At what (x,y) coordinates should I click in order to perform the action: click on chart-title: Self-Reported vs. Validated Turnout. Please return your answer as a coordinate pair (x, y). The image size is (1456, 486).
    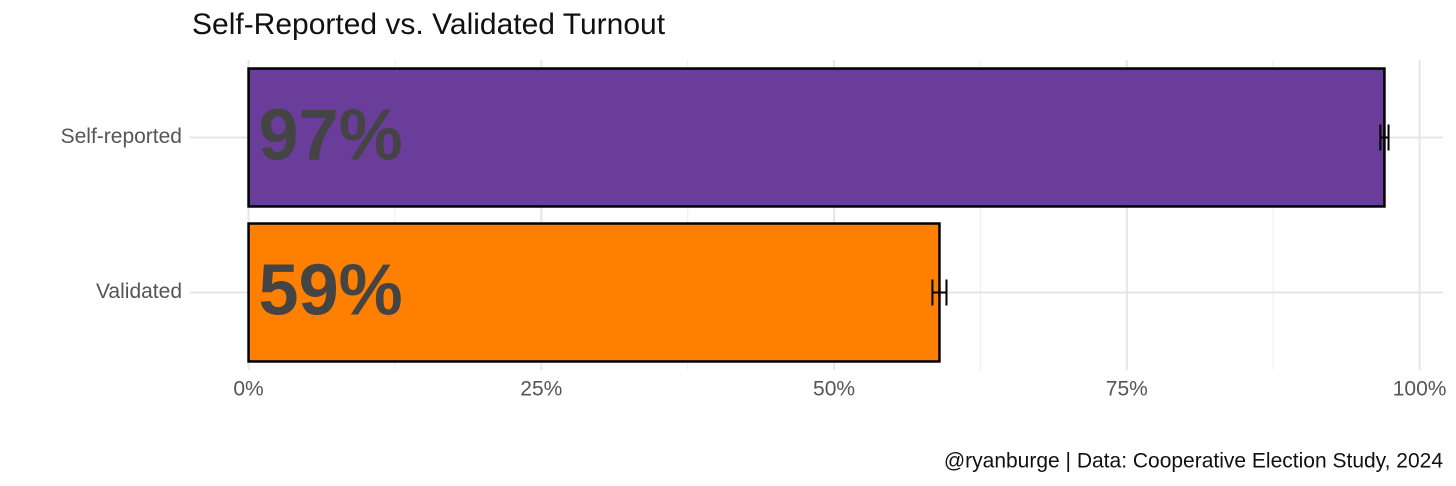
    Looking at the image, I should click on (429, 24).